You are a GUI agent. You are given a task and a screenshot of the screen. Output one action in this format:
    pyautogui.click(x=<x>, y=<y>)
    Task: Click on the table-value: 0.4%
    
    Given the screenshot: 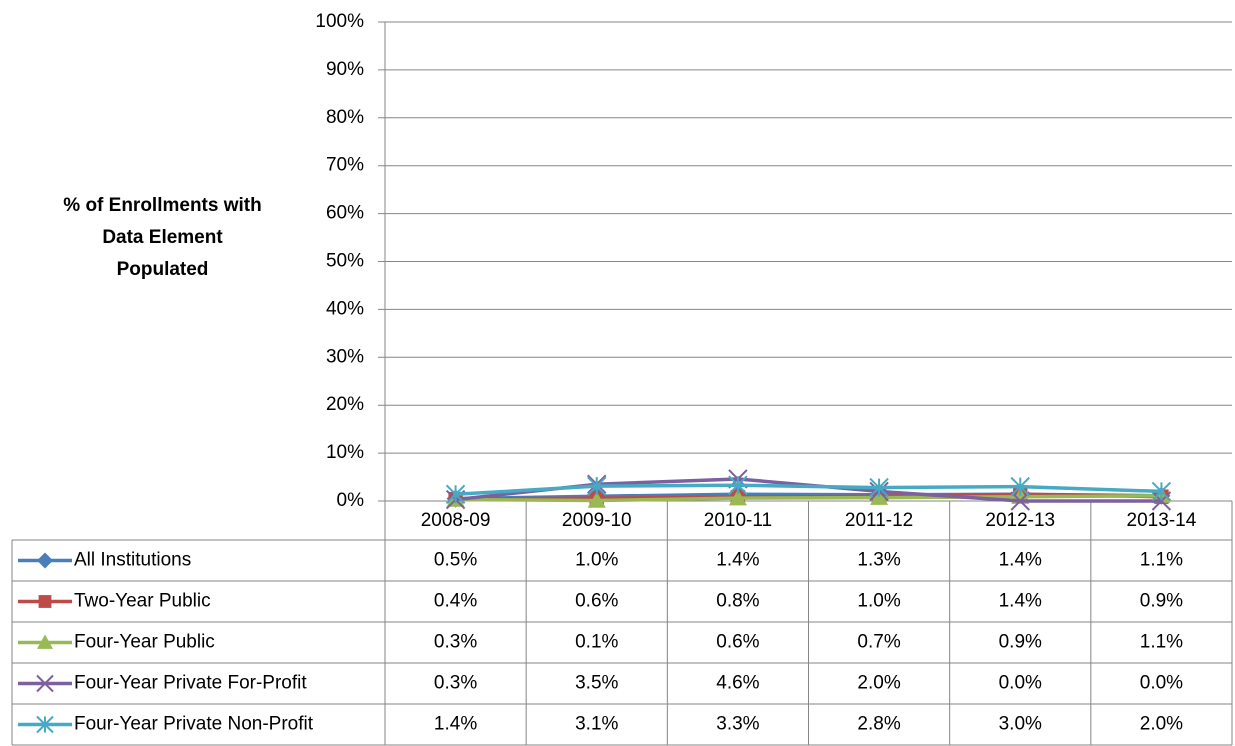 What is the action you would take?
    pyautogui.click(x=455, y=601)
    